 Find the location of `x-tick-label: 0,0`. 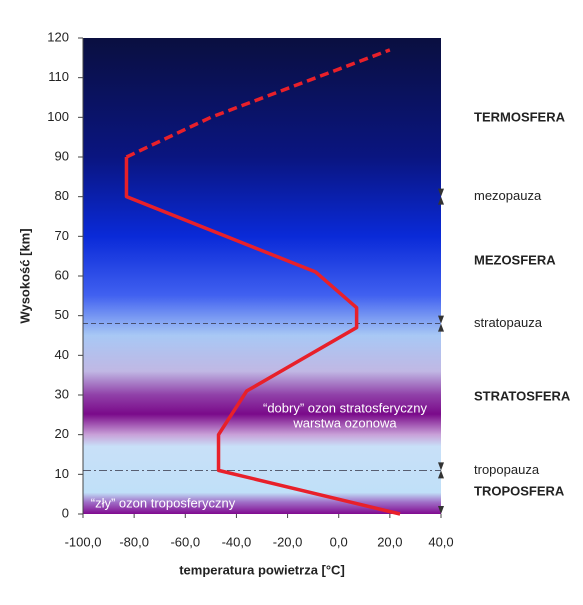

x-tick-label: 0,0 is located at coordinates (339, 541).